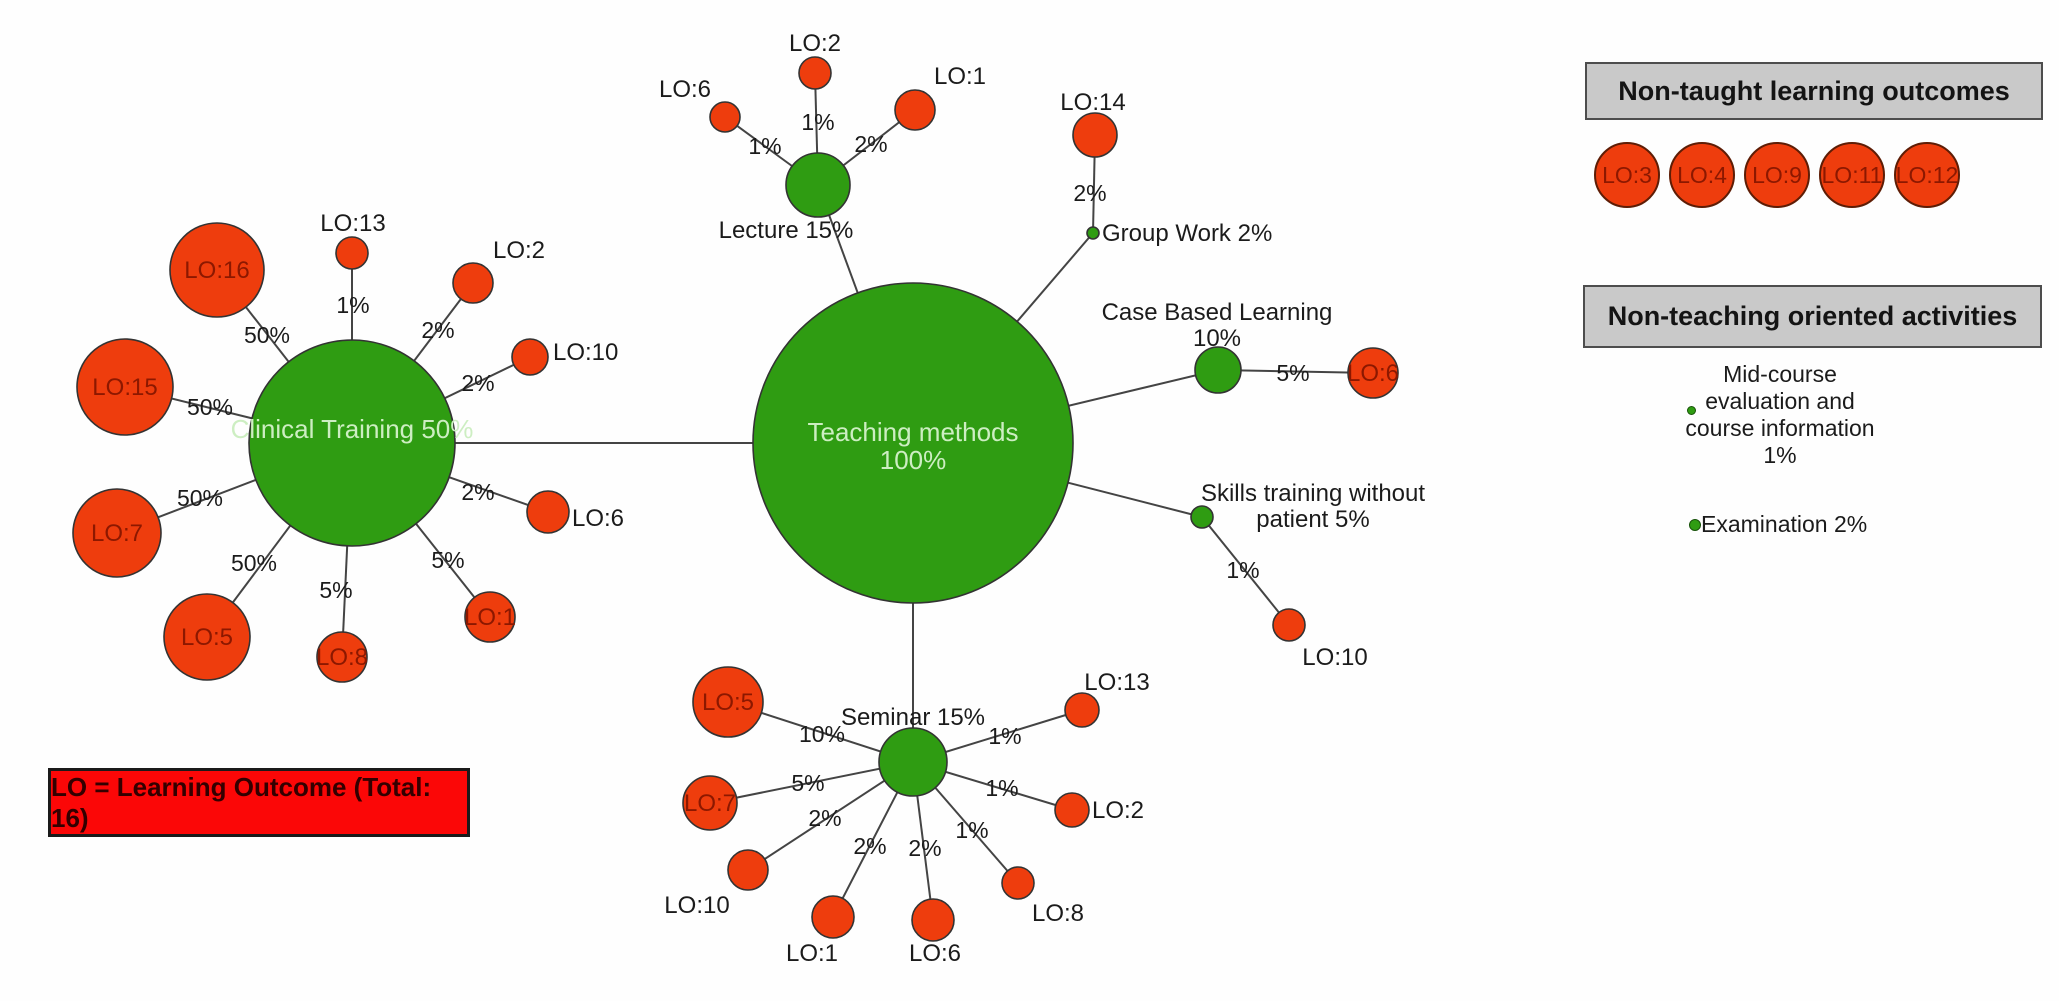 This screenshot has width=2059, height=1001. I want to click on edge-clinical-ct-lo16-label: 50%, so click(267, 335).